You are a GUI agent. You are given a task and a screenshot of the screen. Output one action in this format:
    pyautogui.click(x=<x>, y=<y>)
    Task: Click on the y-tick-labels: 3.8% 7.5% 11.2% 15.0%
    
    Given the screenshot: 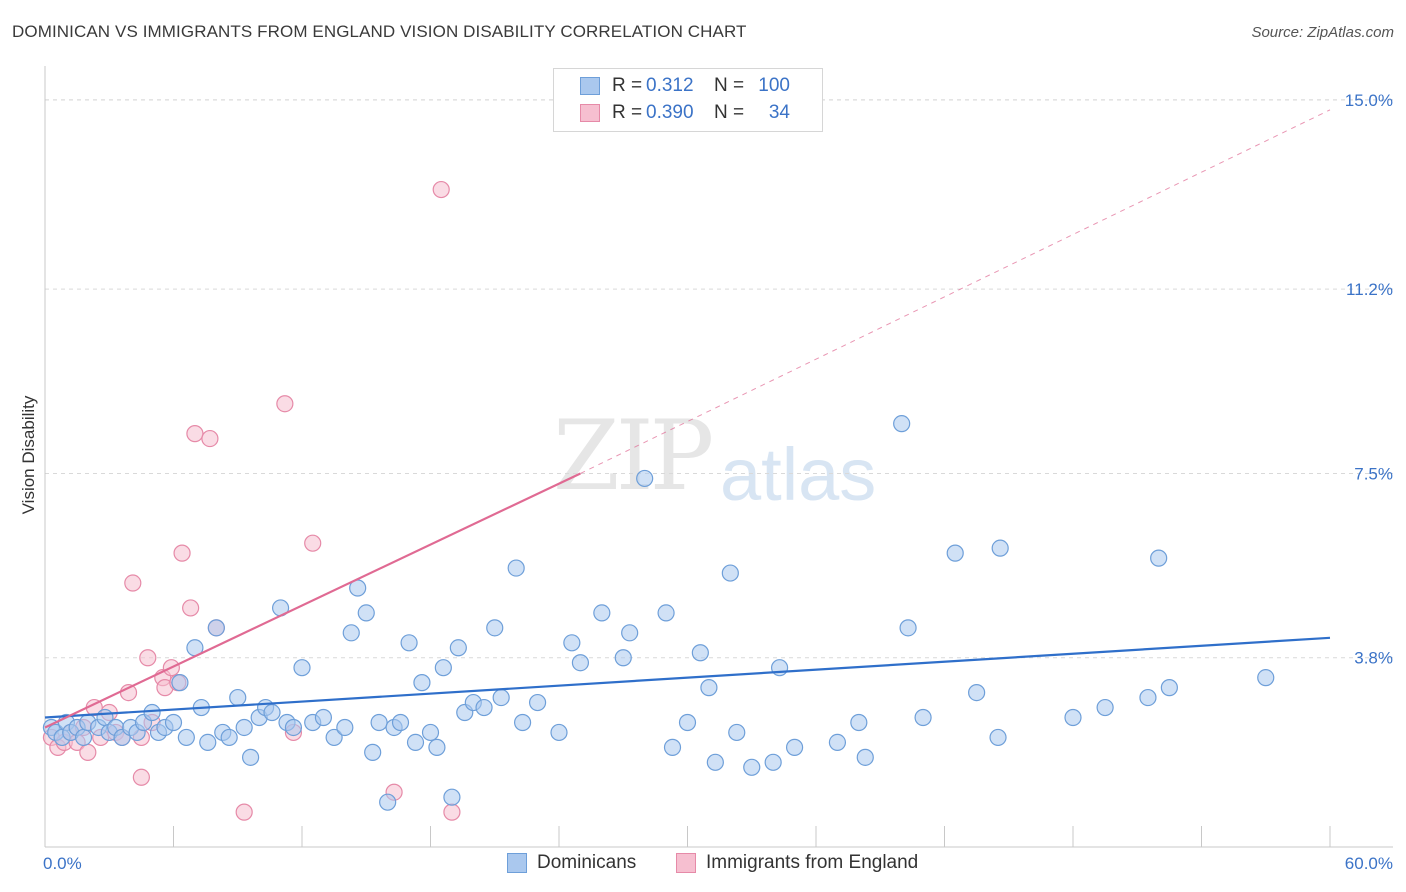 What is the action you would take?
    pyautogui.click(x=1369, y=379)
    